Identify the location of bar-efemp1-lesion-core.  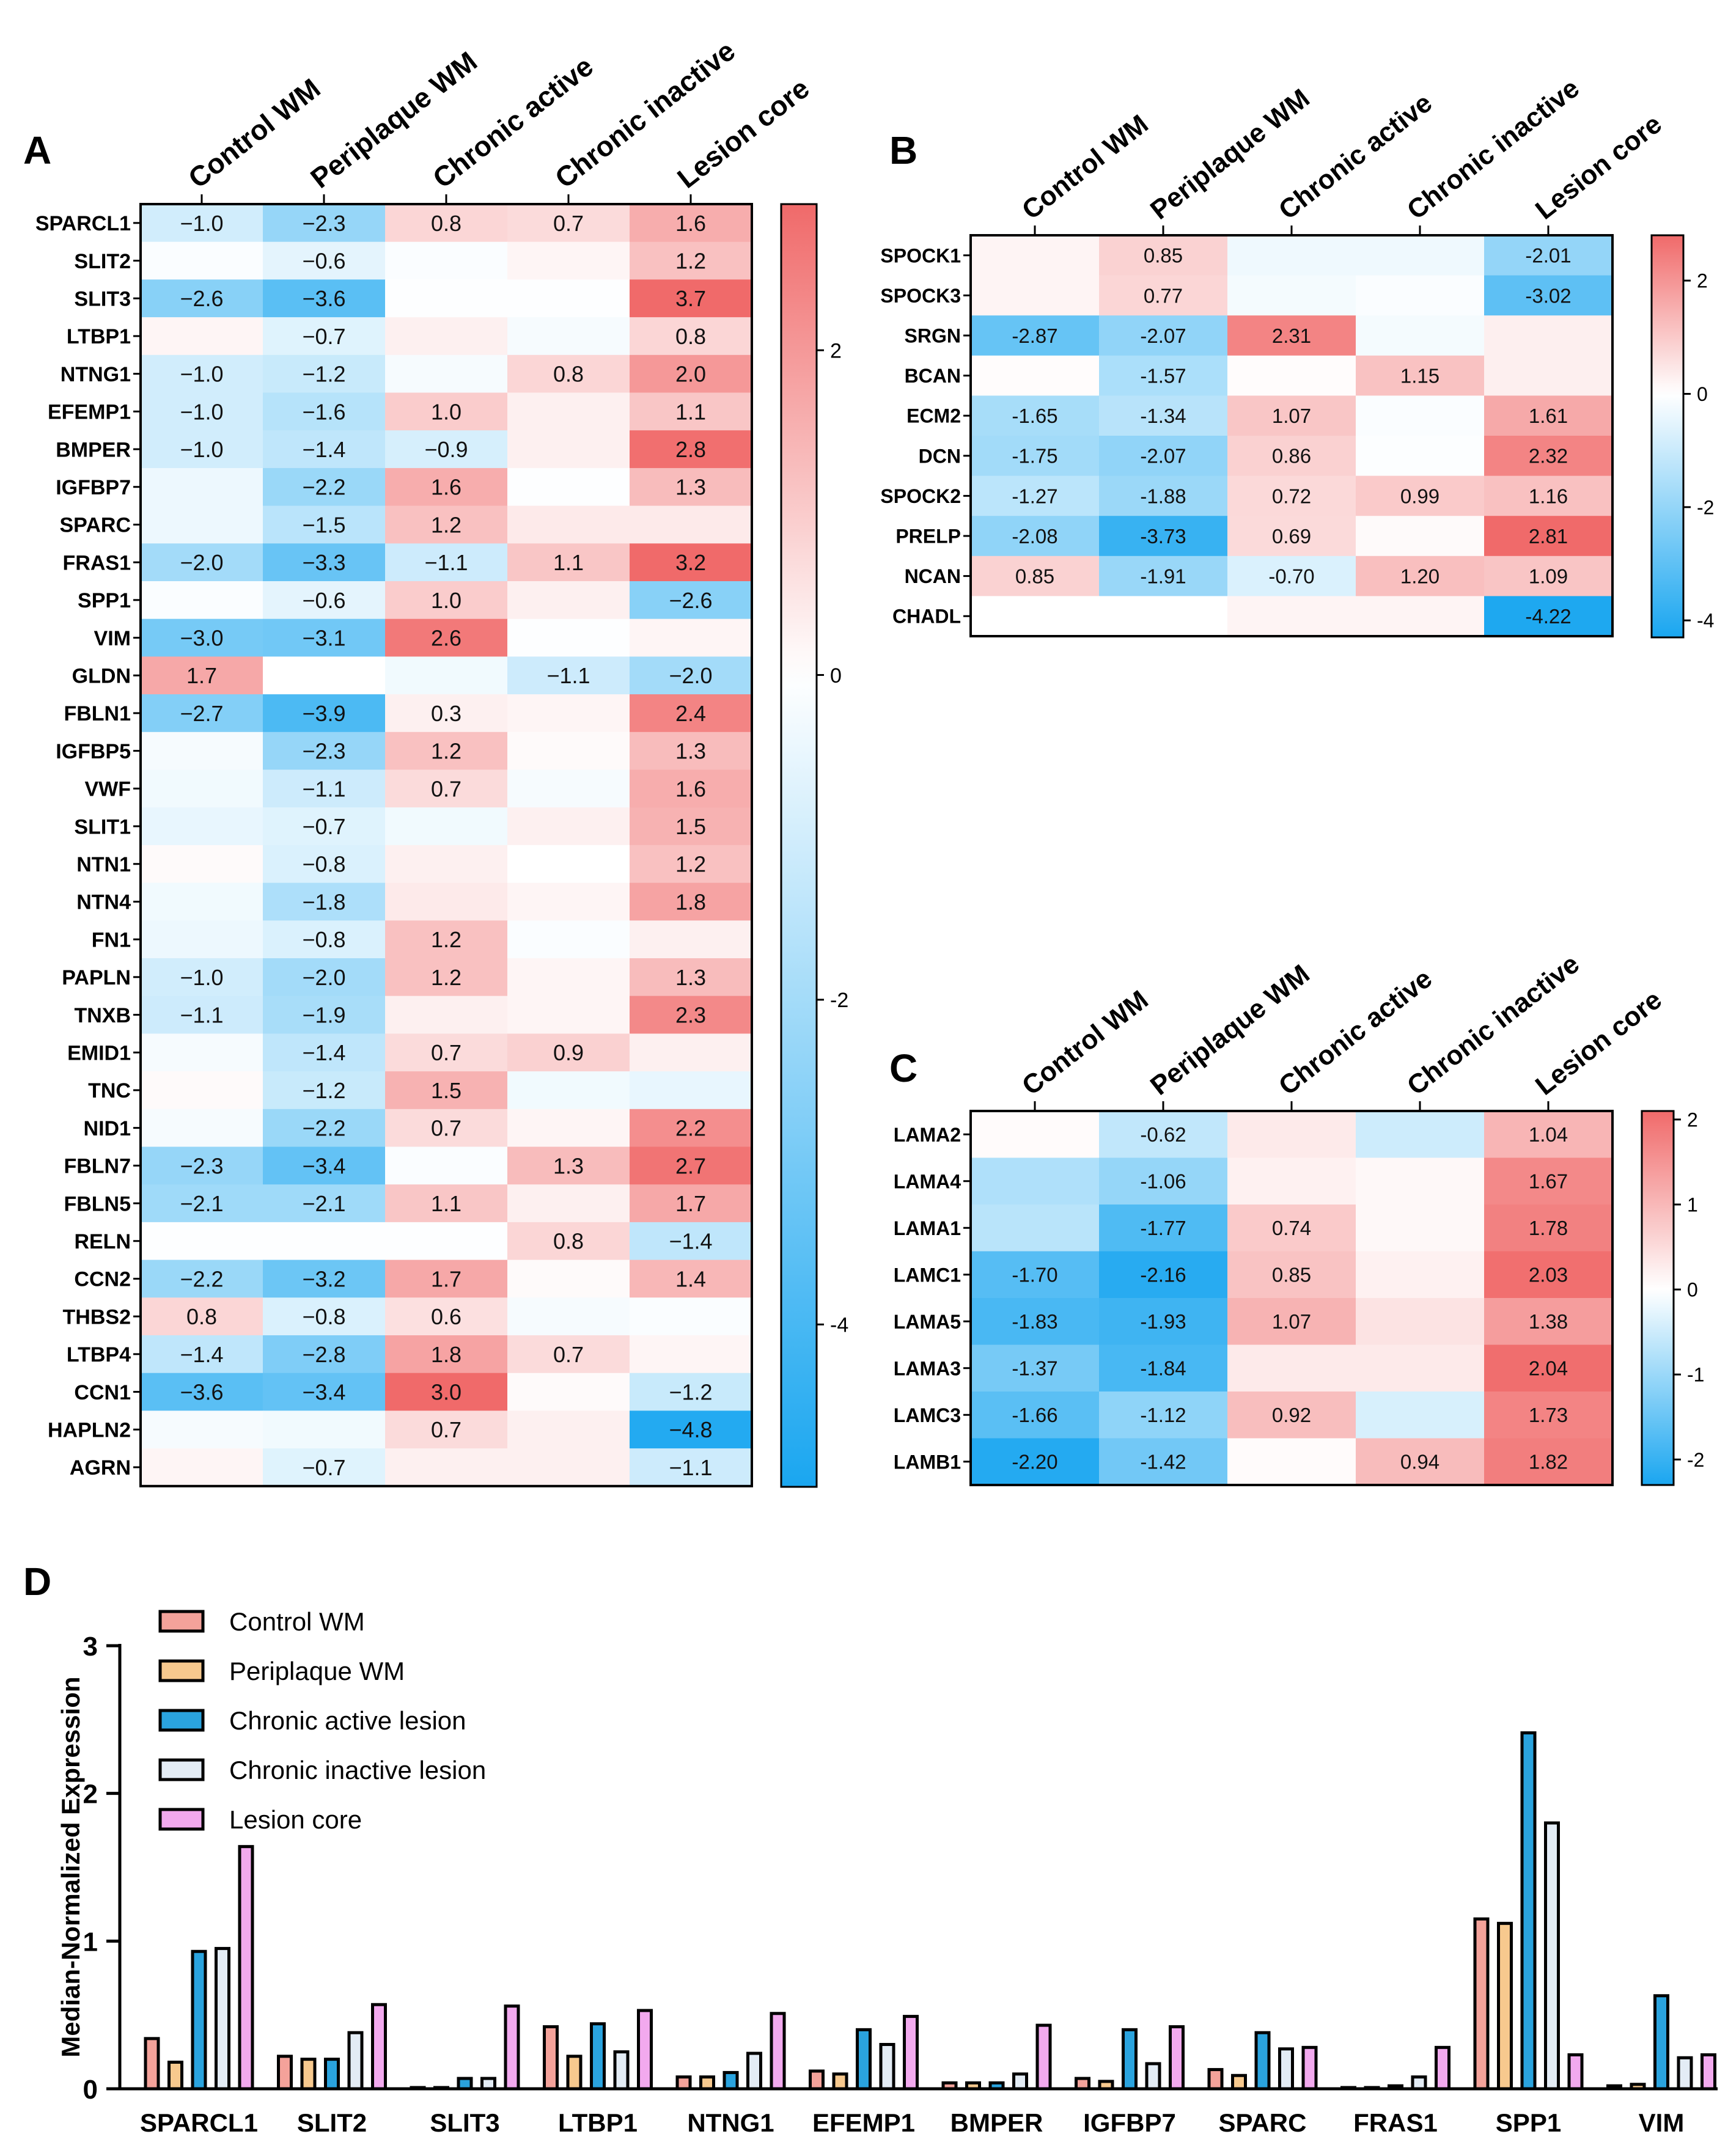
(911, 2053).